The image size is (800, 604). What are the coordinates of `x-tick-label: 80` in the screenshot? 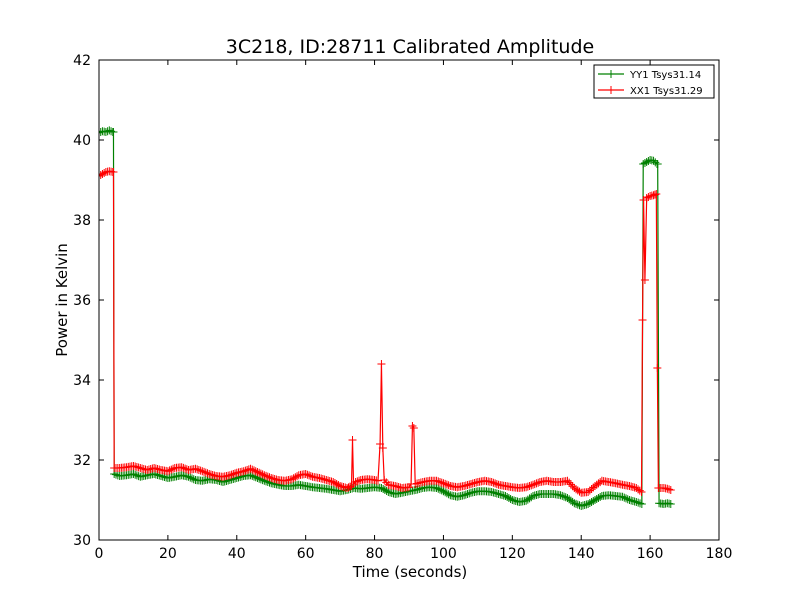 It's located at (375, 554).